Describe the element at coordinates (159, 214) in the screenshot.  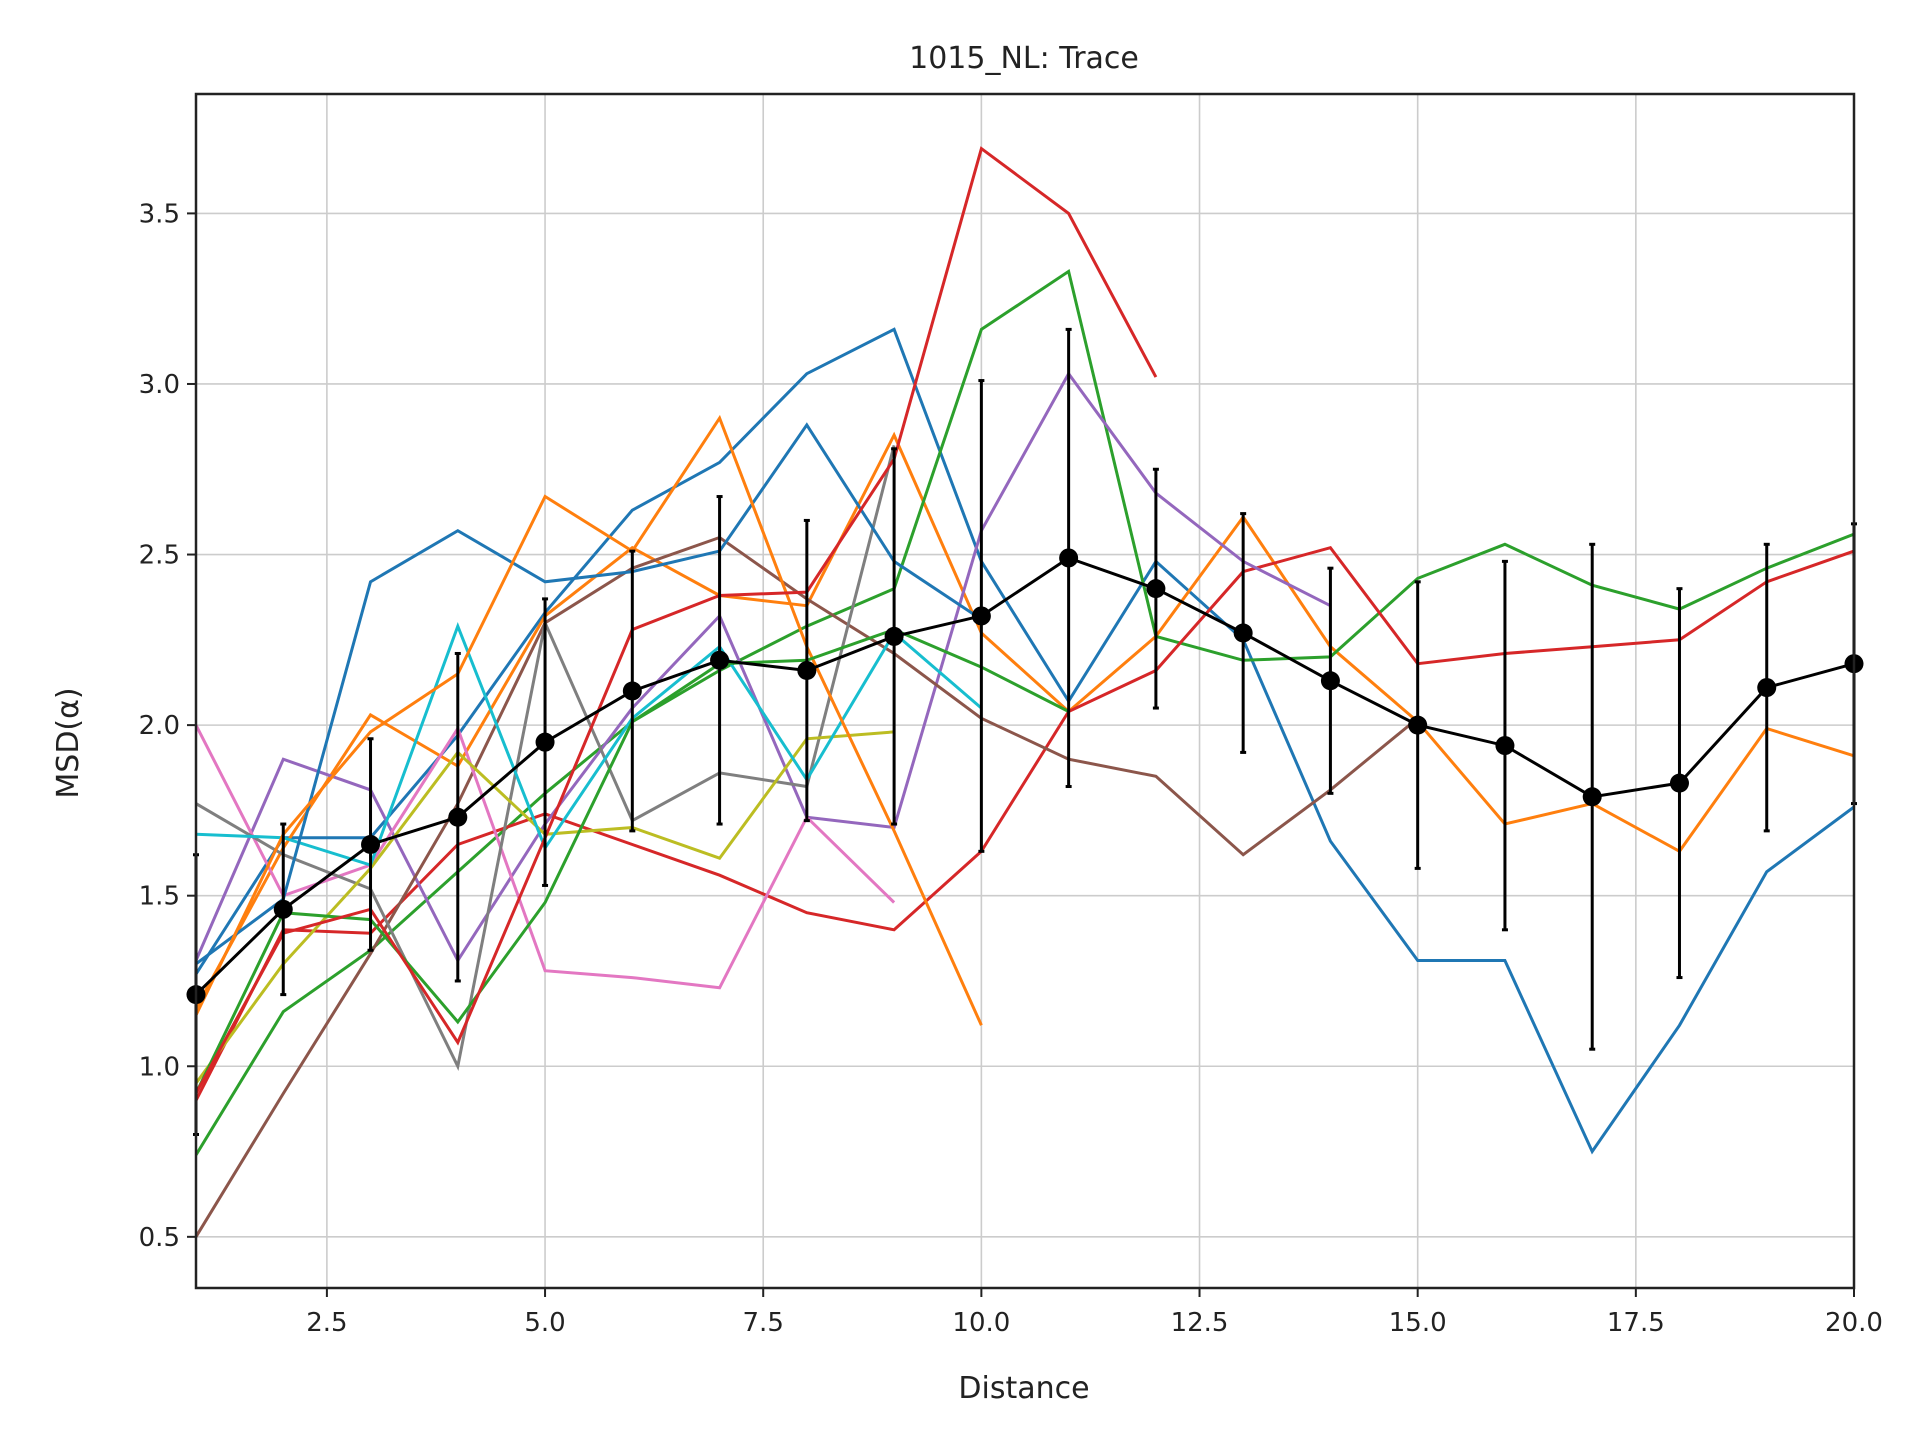
I see `y-tick-label: 3.5` at that location.